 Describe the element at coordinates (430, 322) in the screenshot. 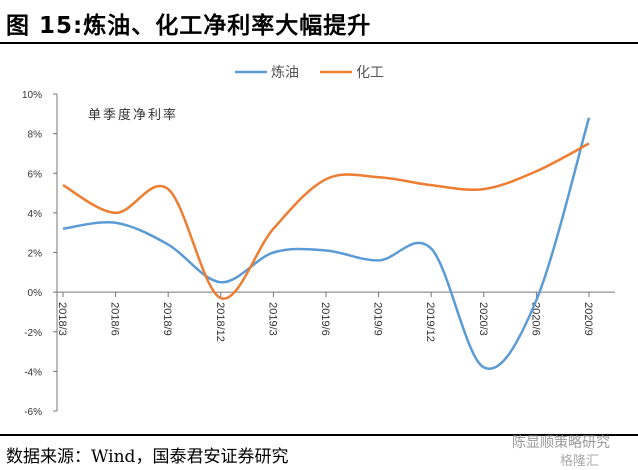

I see `x-tick-label: 2019/12` at that location.